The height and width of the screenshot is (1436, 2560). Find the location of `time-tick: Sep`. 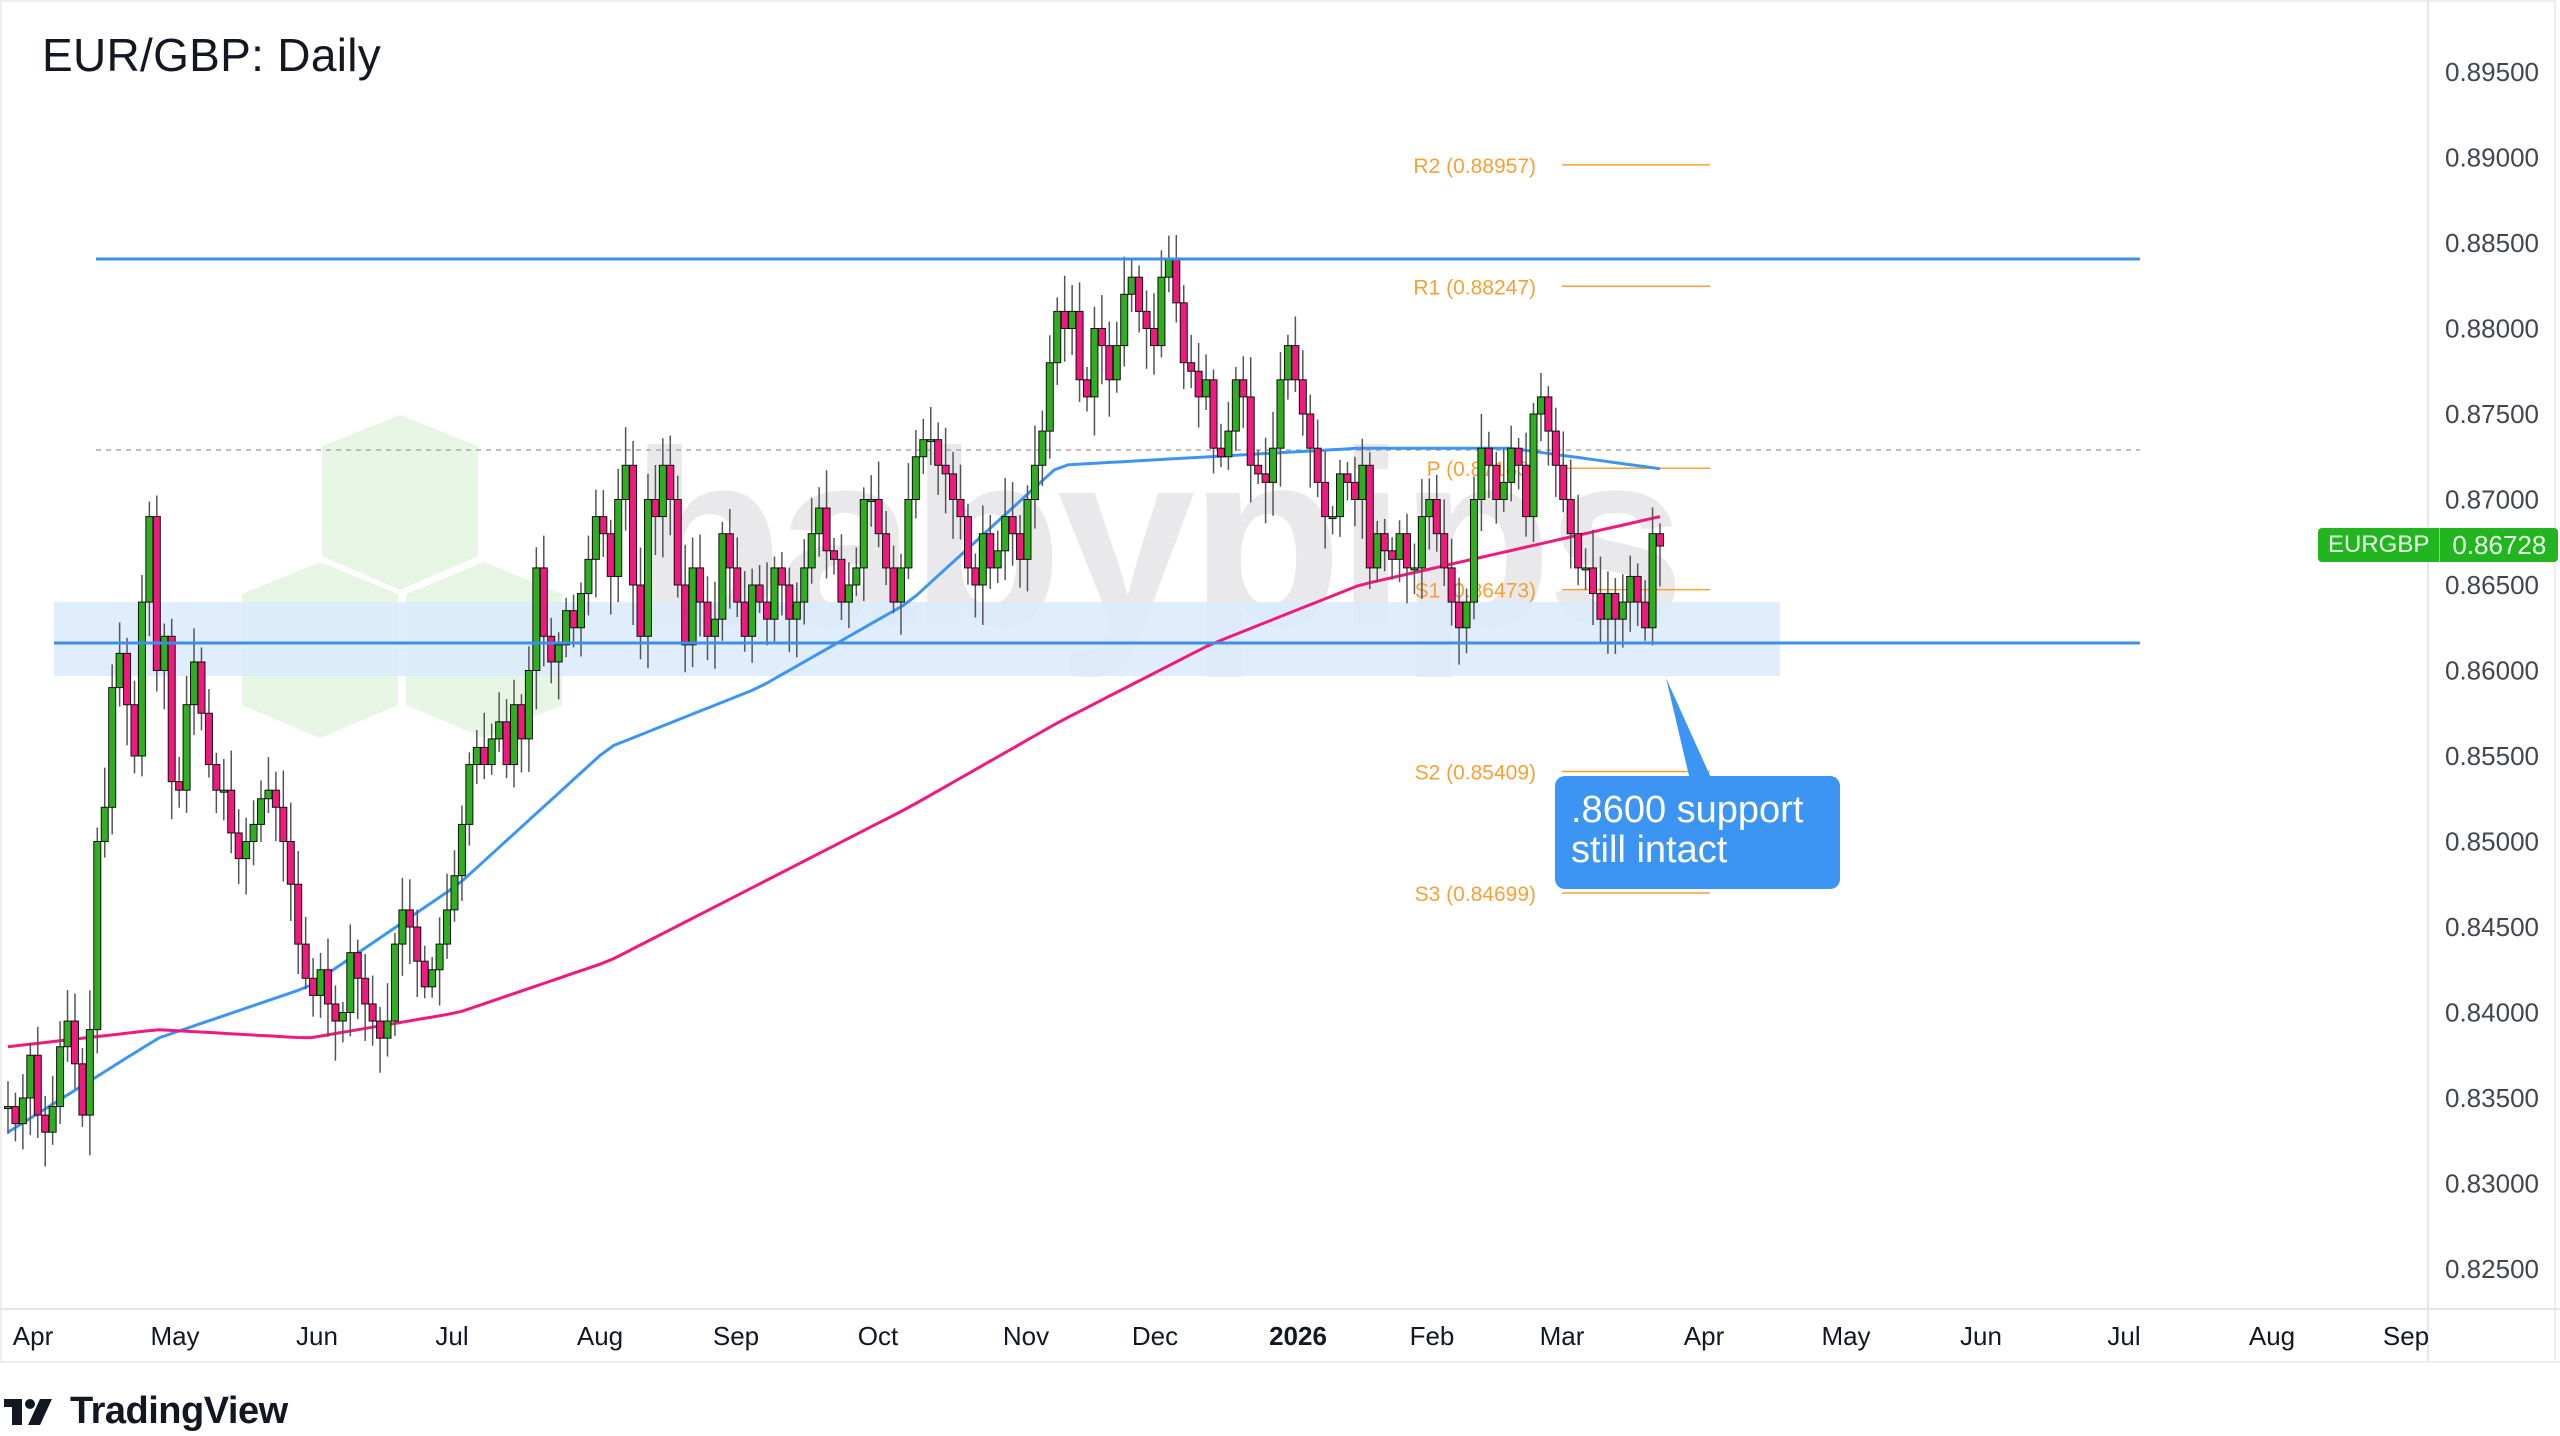

time-tick: Sep is located at coordinates (2406, 1336).